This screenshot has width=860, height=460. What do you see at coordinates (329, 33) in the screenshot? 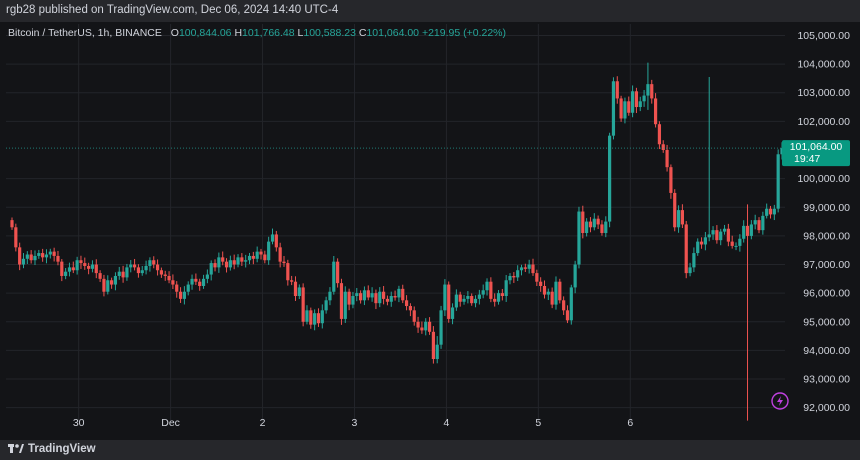
I see `low-value: 100,588.23` at bounding box center [329, 33].